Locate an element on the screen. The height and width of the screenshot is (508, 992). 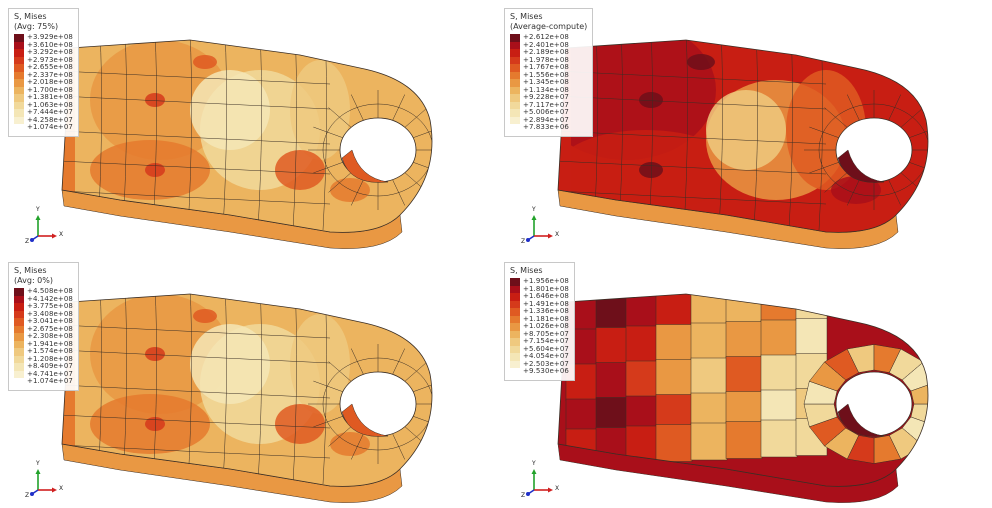
legend-row: +1.134e+08 is located at coordinates (548, 89).